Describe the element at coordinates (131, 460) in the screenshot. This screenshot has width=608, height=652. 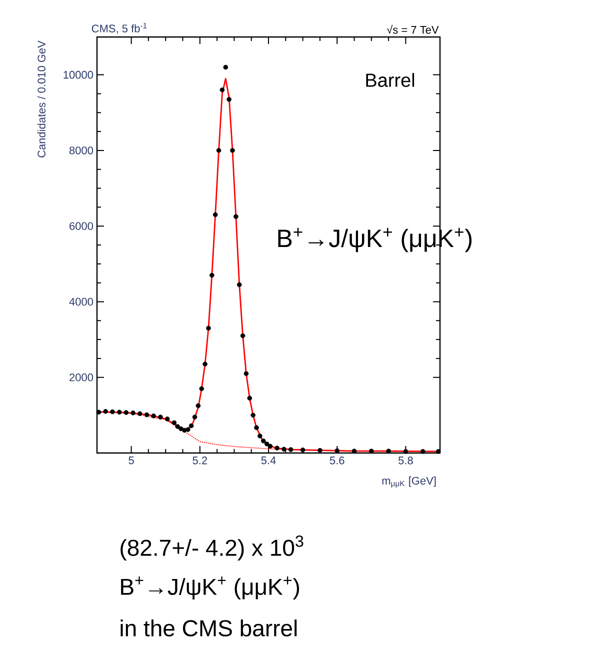
I see `x-tick-label: 5` at that location.